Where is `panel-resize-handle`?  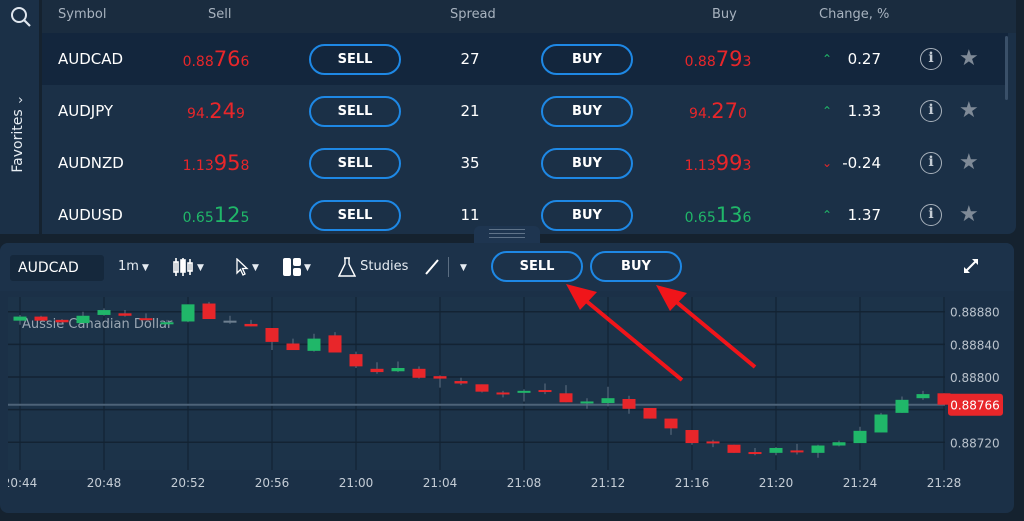
panel-resize-handle is located at coordinates (507, 235).